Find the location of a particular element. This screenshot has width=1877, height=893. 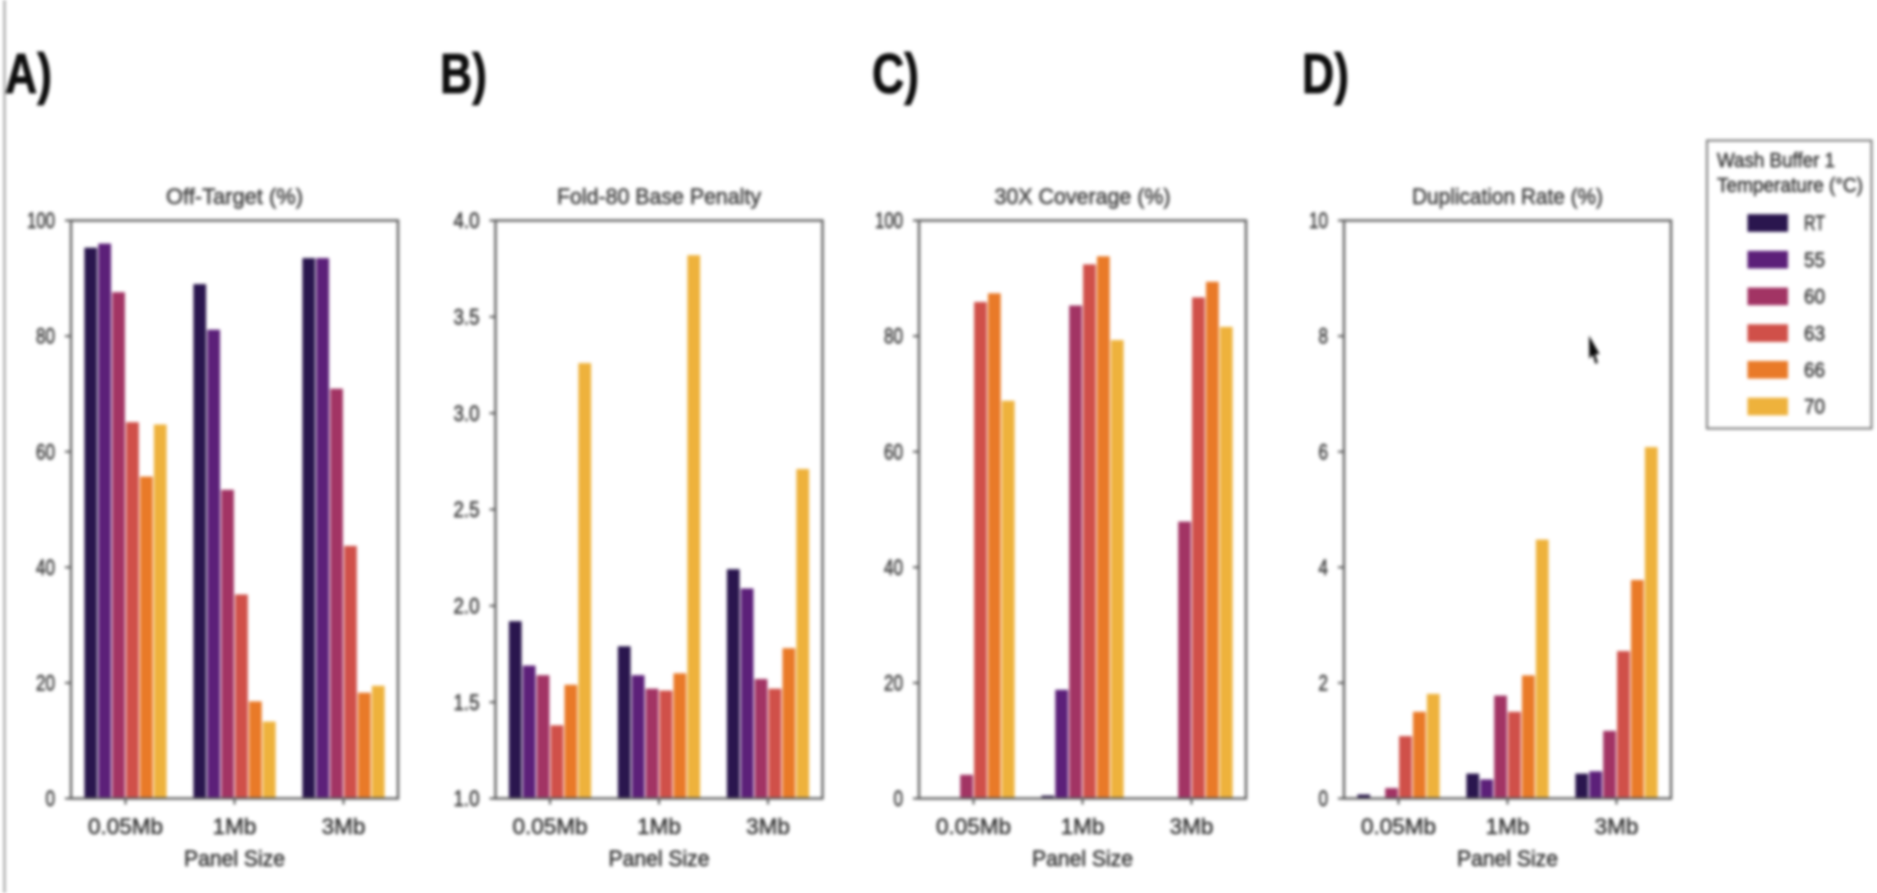

svg-text: A) is located at coordinates (28, 74).